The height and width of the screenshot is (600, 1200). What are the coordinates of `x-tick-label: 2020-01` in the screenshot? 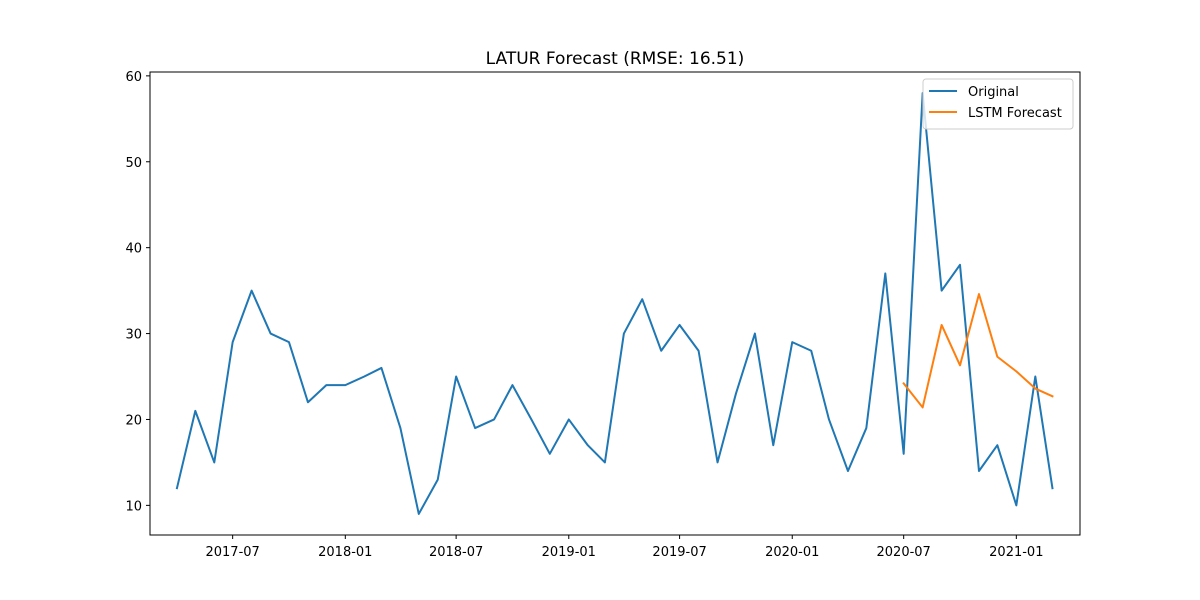 It's located at (792, 552).